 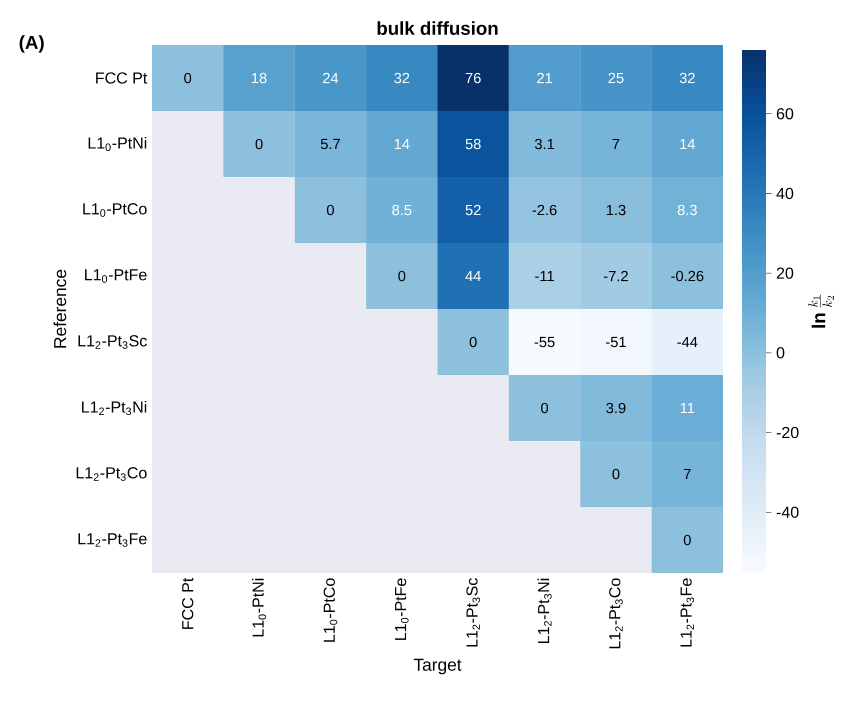 What do you see at coordinates (544, 210) in the screenshot?
I see `data-label: -2.6` at bounding box center [544, 210].